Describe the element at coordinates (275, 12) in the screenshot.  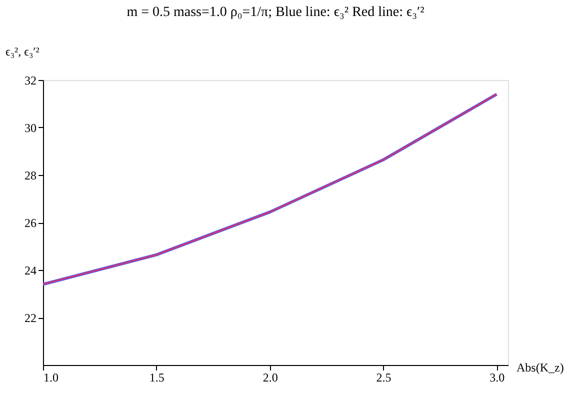
I see `chart-title: m = 0.5 mass=1.0 ρ₀=1/π; Blue line: ϵ₃² Red line: ϵ₃′²` at that location.